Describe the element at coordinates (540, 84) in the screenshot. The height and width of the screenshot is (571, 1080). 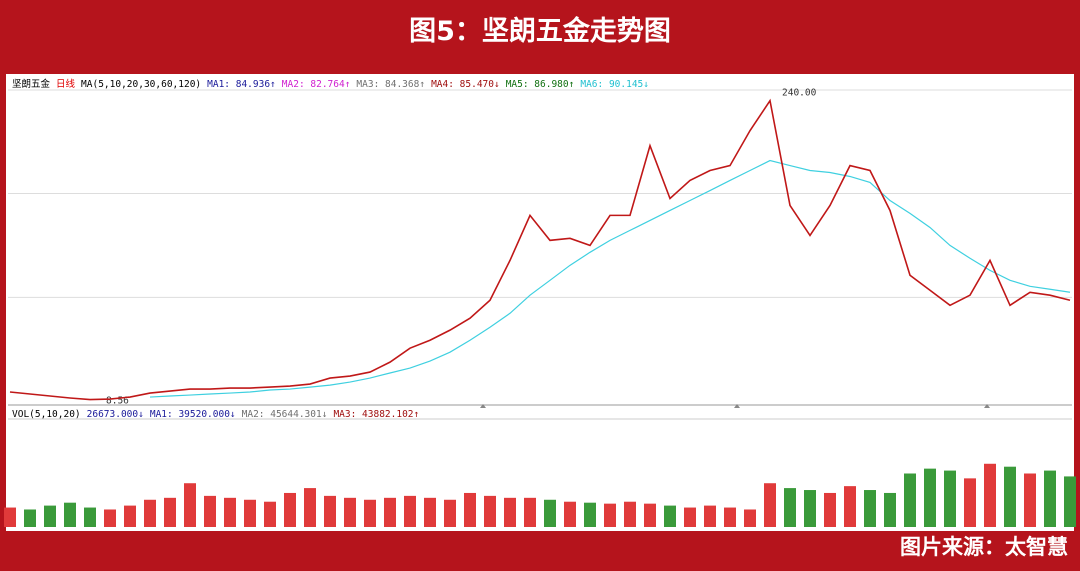
I see `legend-item: MA5: 86.980↑` at that location.